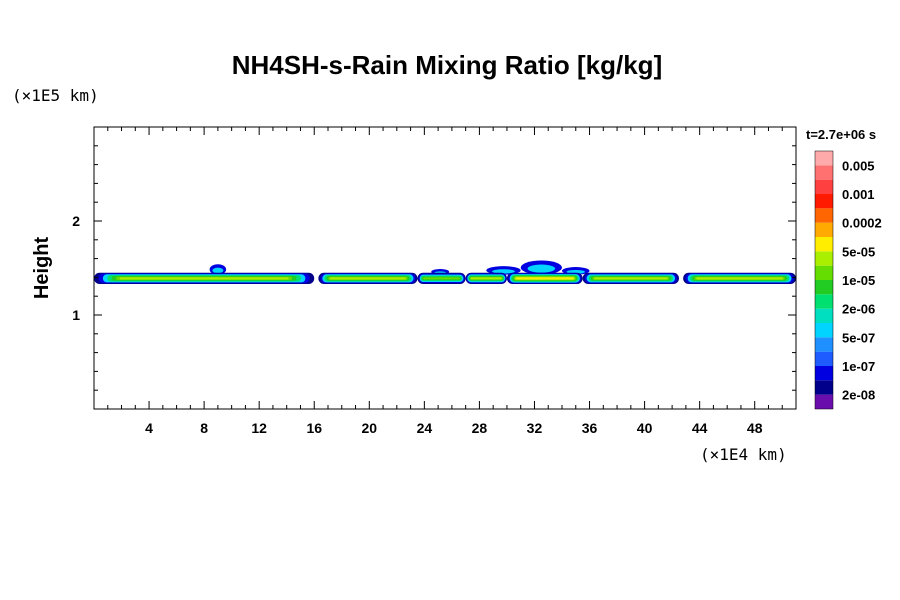  I want to click on x-tick-label: 48, so click(755, 428).